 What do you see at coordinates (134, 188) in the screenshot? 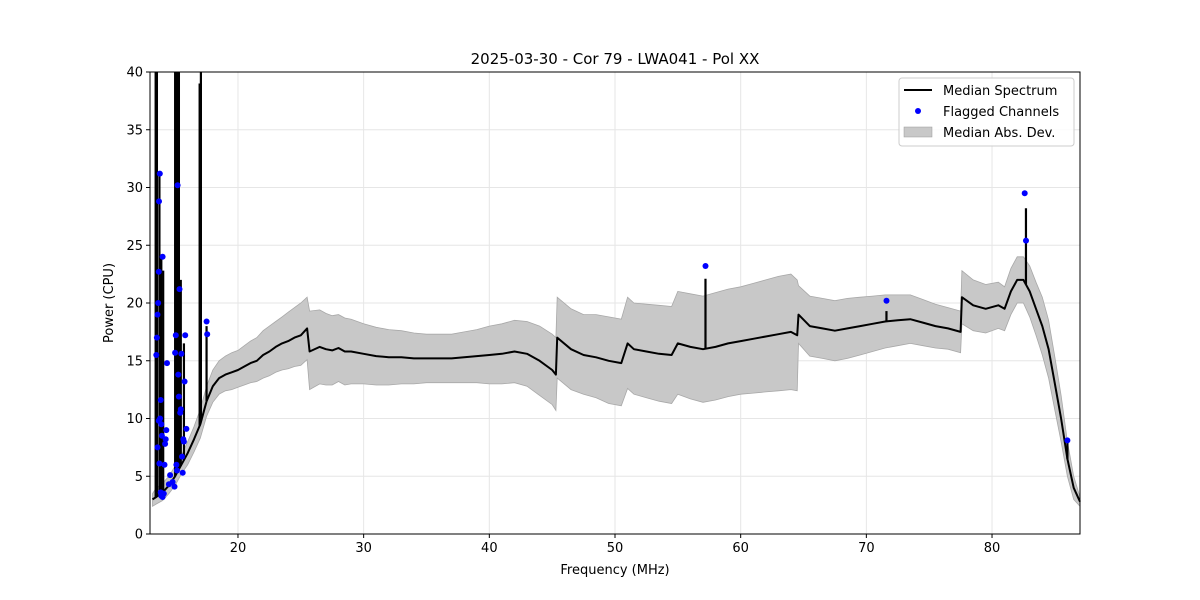
I see `y-tick-label: 30` at bounding box center [134, 188].